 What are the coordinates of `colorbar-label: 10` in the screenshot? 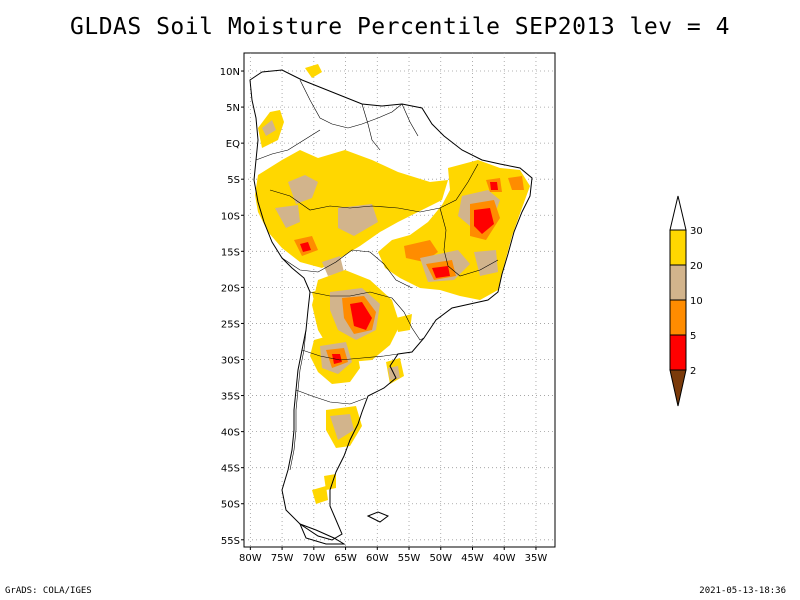 It's located at (696, 301).